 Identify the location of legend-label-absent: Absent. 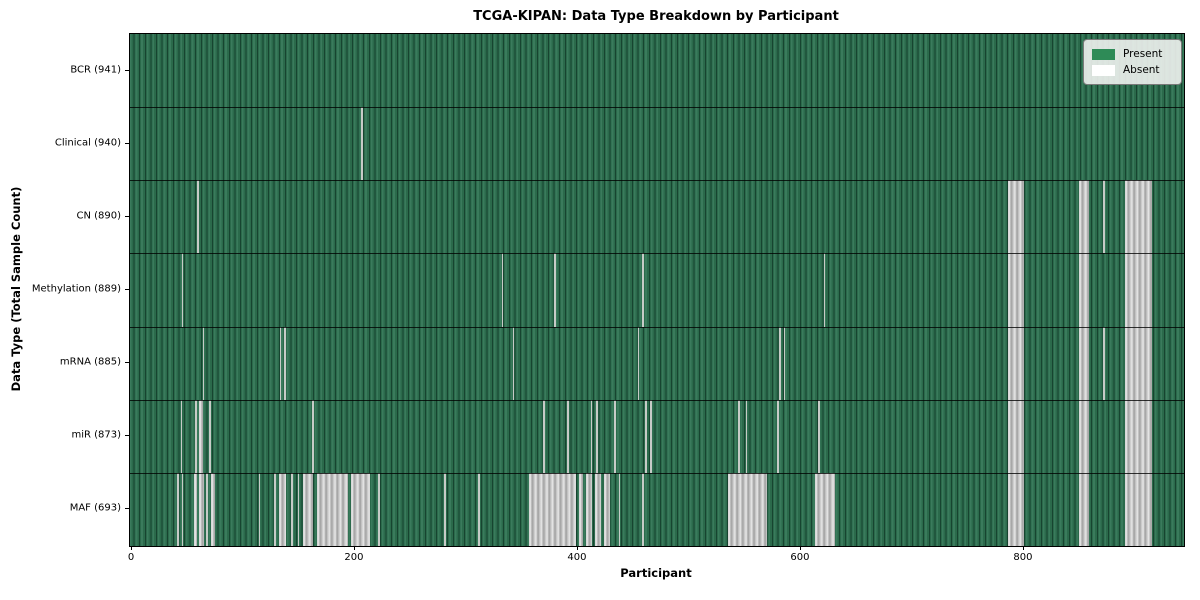
(1141, 70).